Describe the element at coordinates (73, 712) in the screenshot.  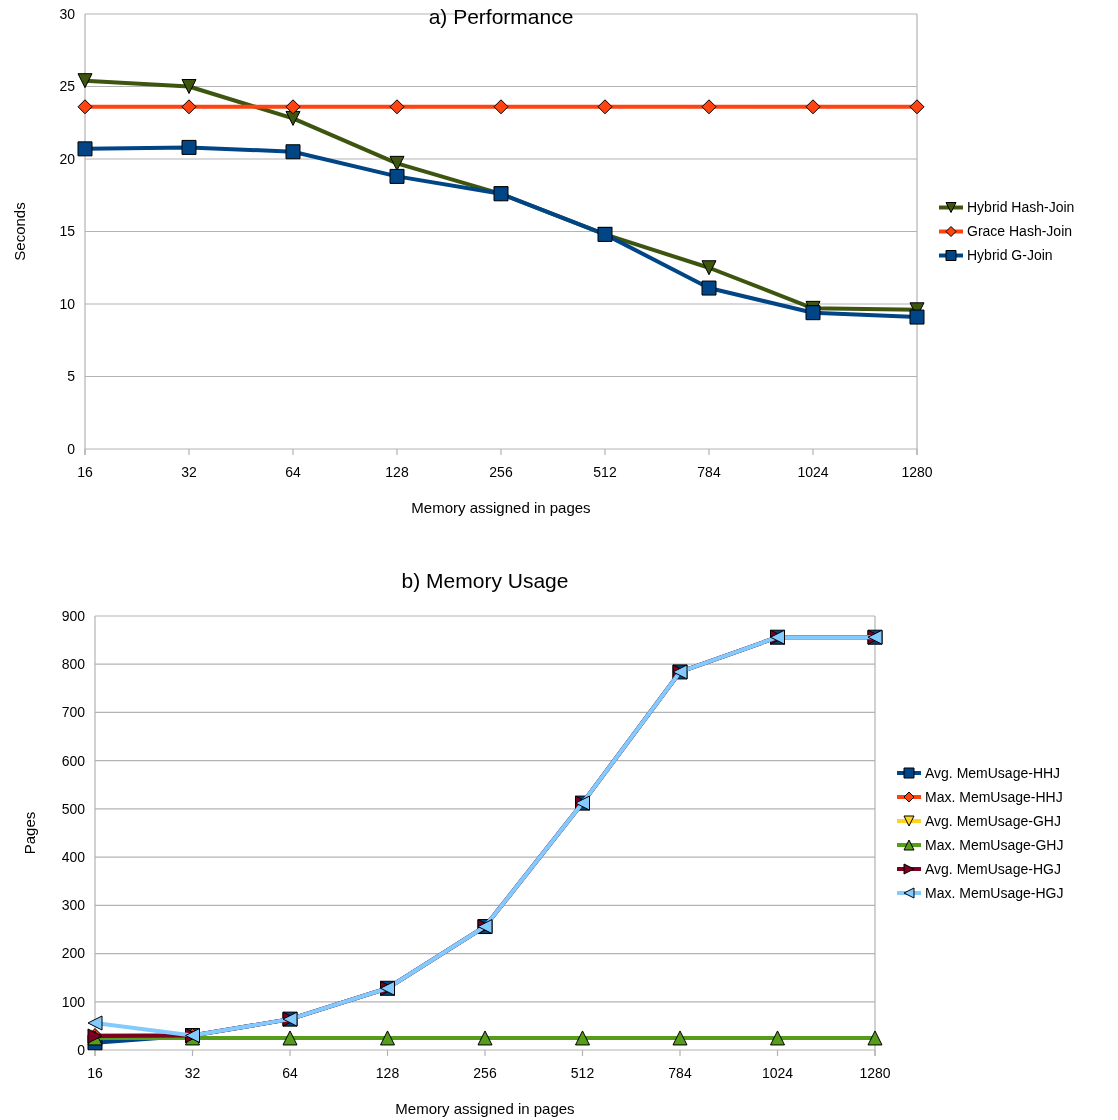
I see `y-tick-label: 700` at that location.